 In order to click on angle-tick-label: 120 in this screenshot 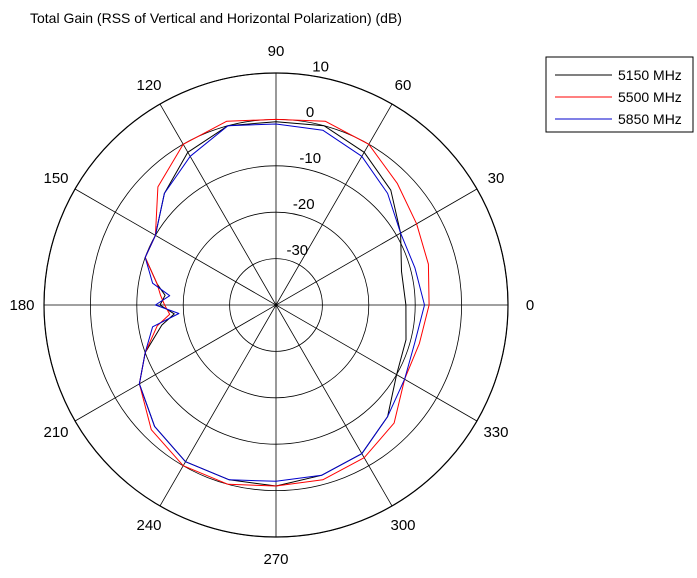, I will do `click(148, 85)`.